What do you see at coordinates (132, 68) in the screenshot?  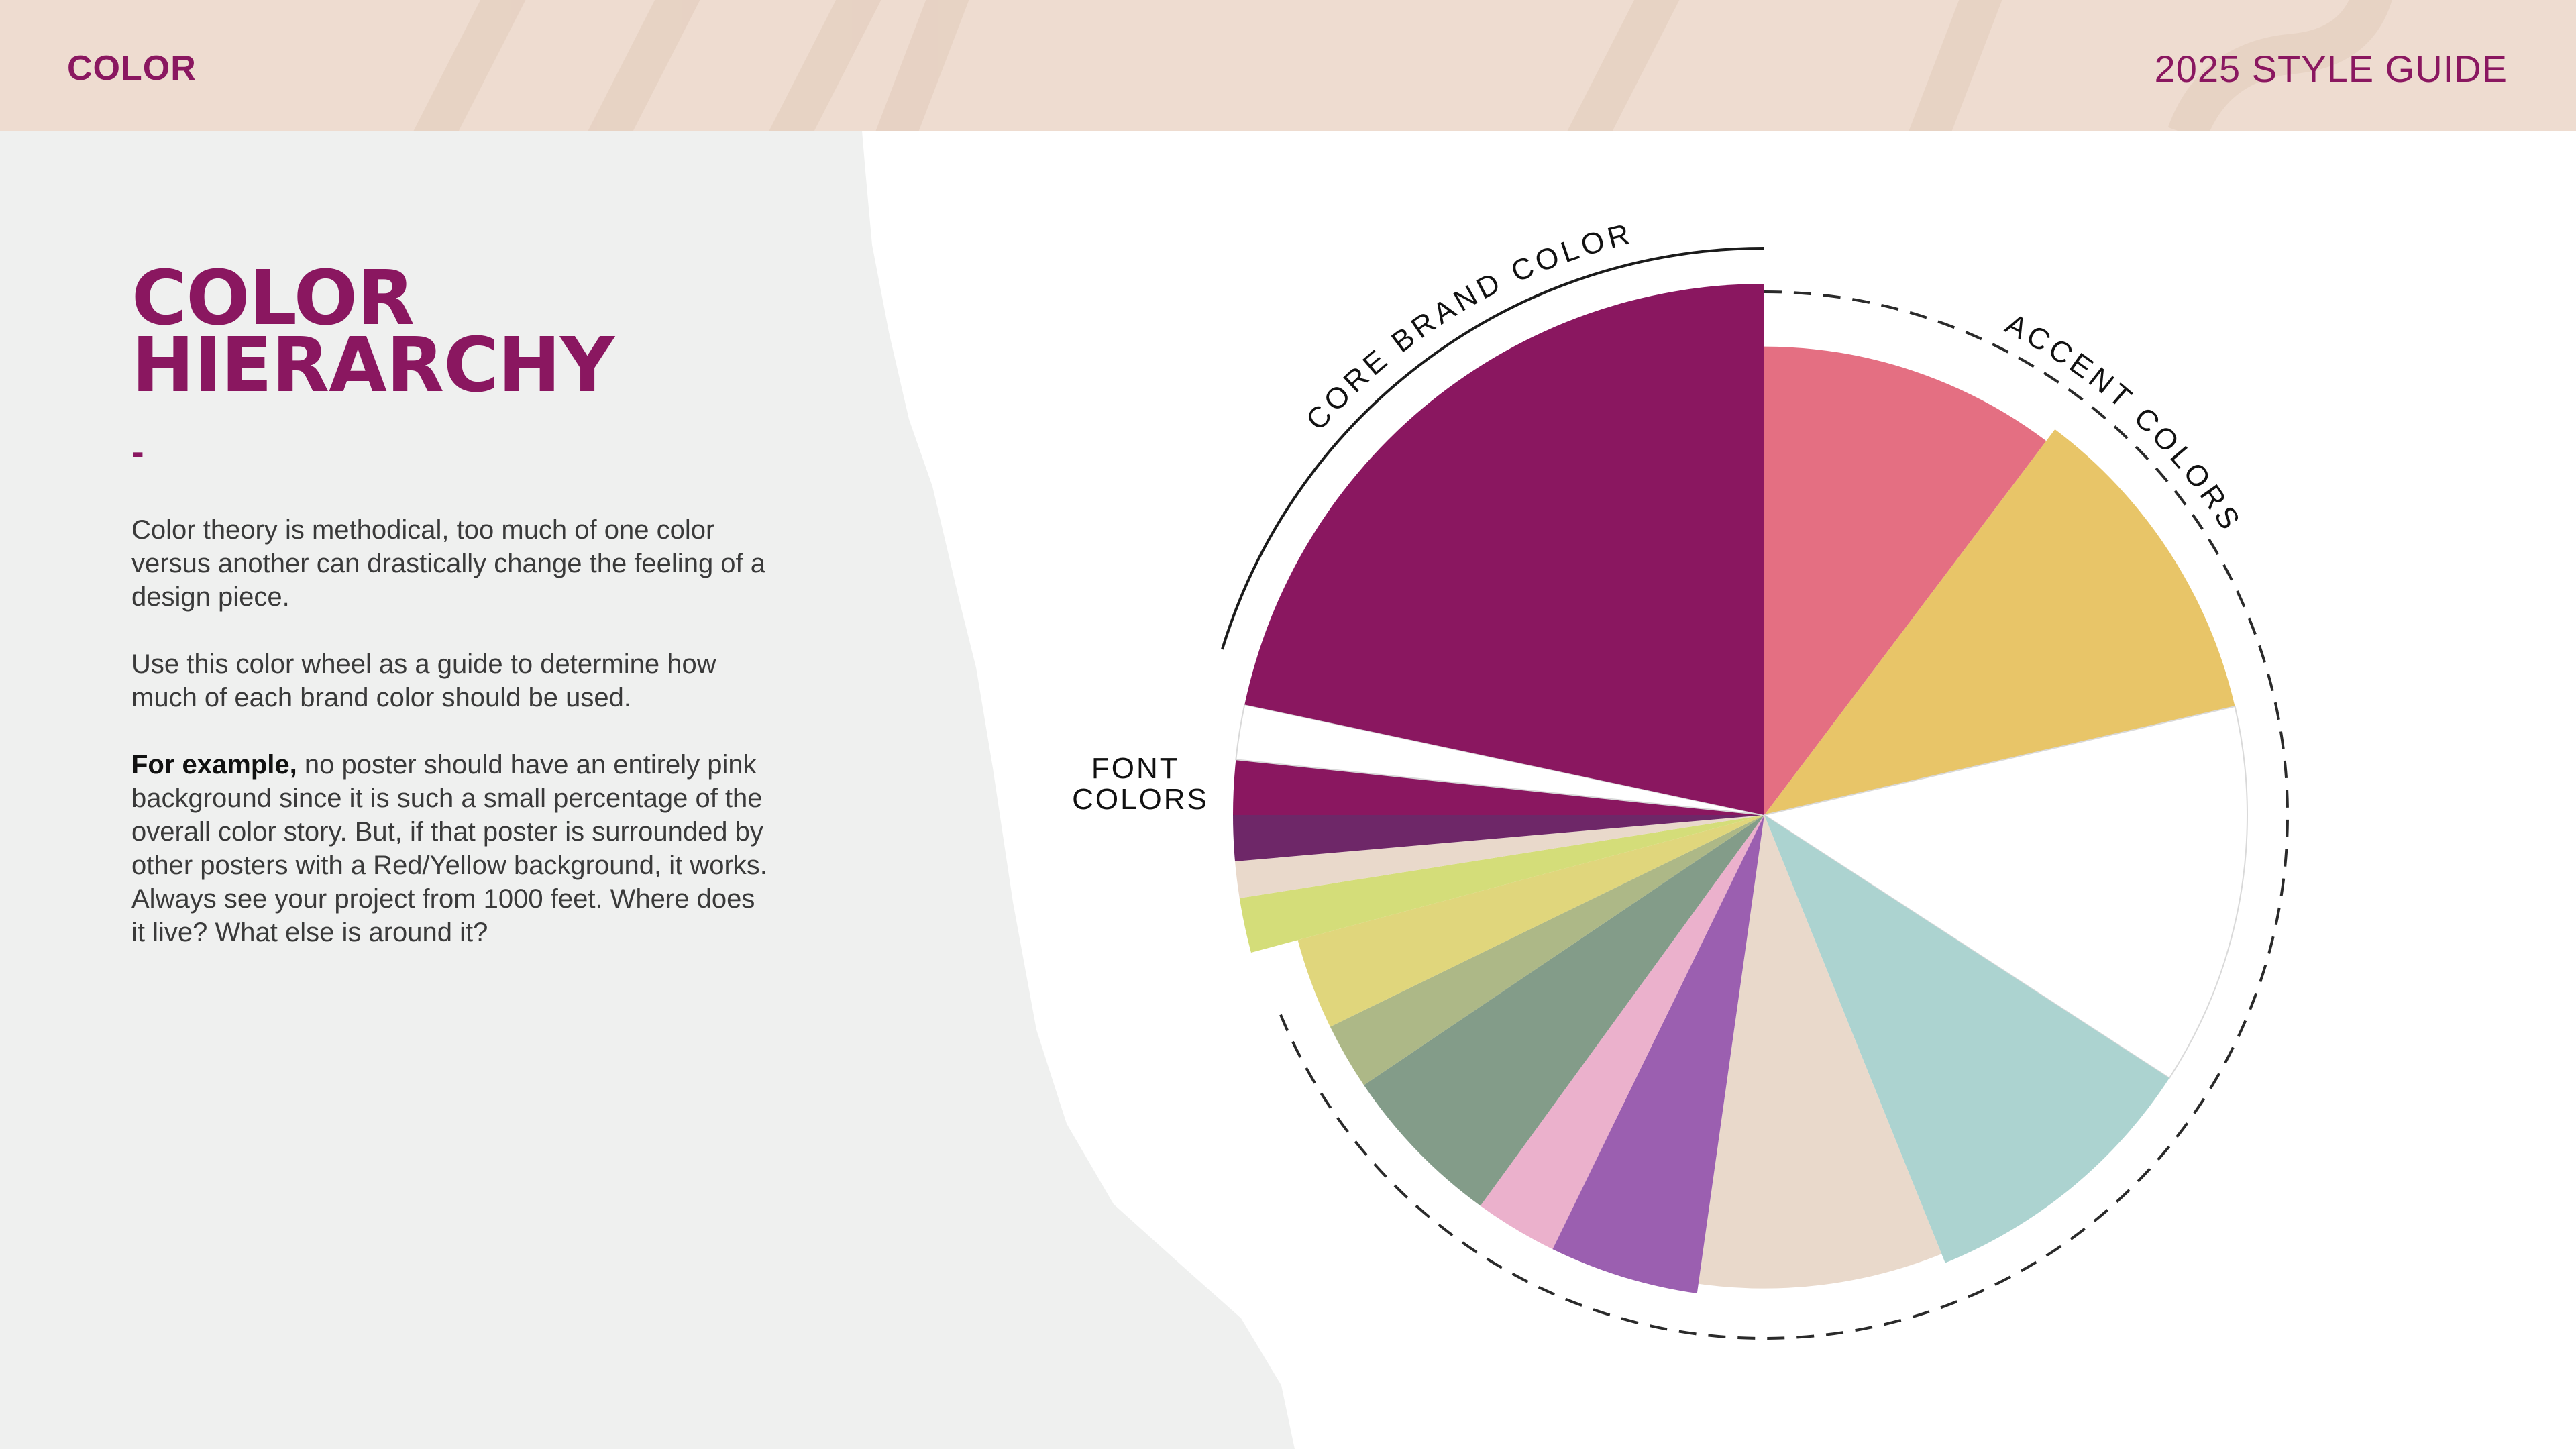 I see `section-label: COLOR` at bounding box center [132, 68].